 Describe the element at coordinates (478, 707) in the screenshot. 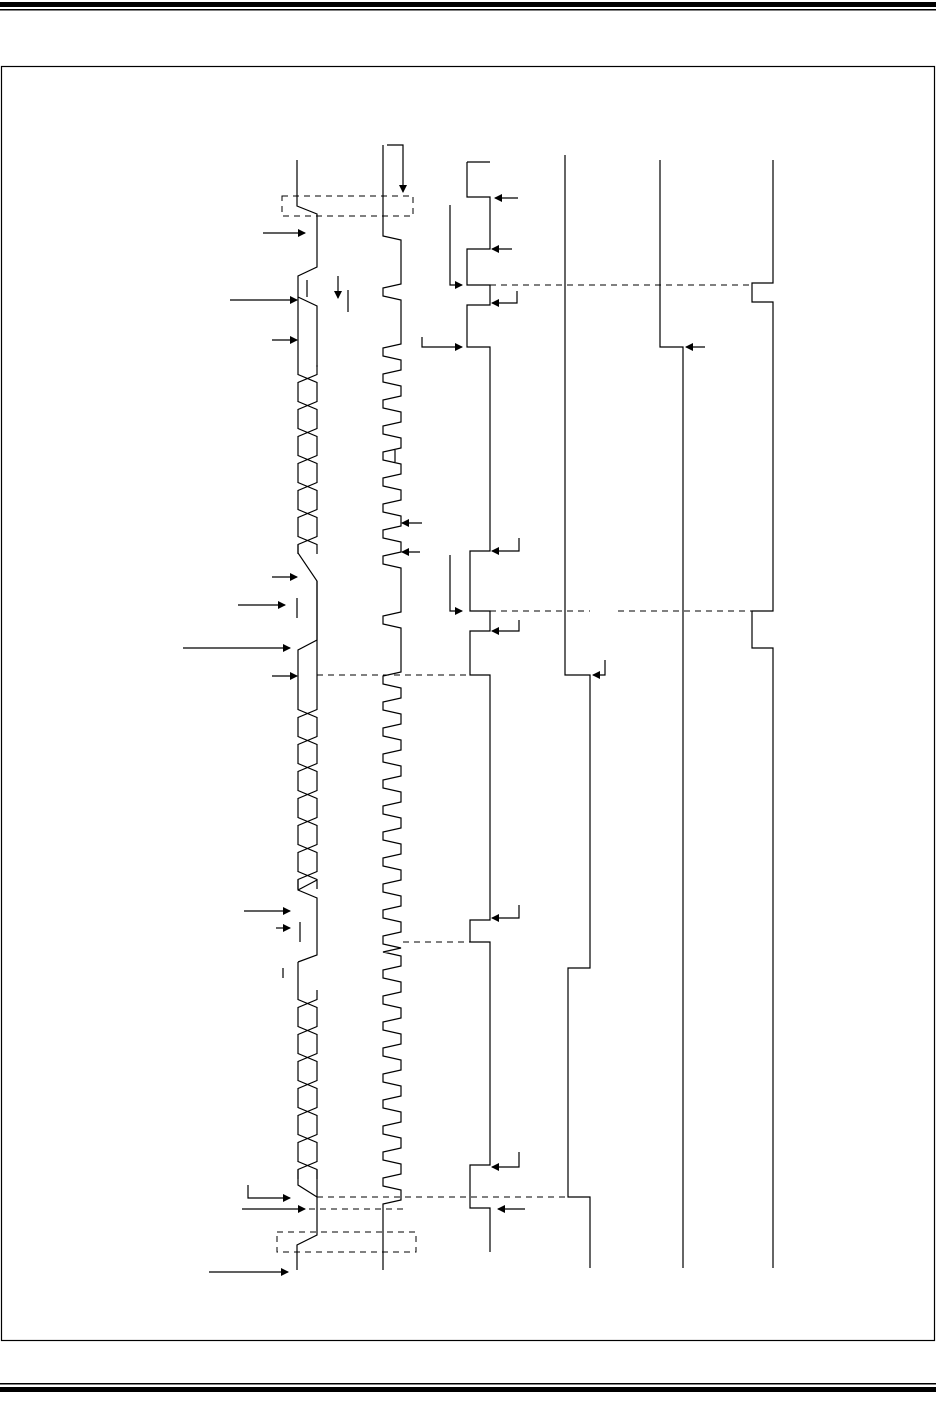

I see `signal-3-line` at that location.